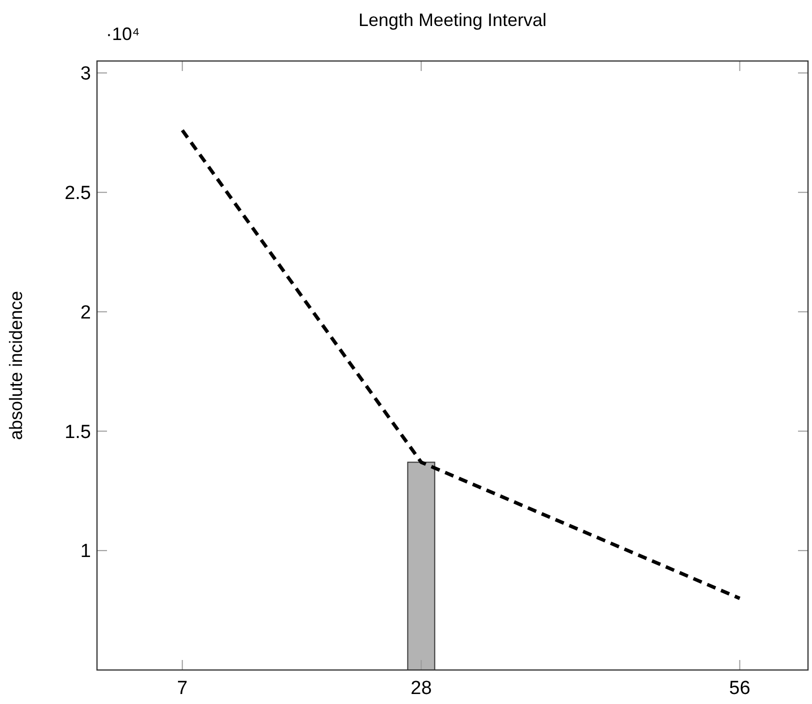  Describe the element at coordinates (452, 20) in the screenshot. I see `chart-title: Length Meeting Interval` at that location.